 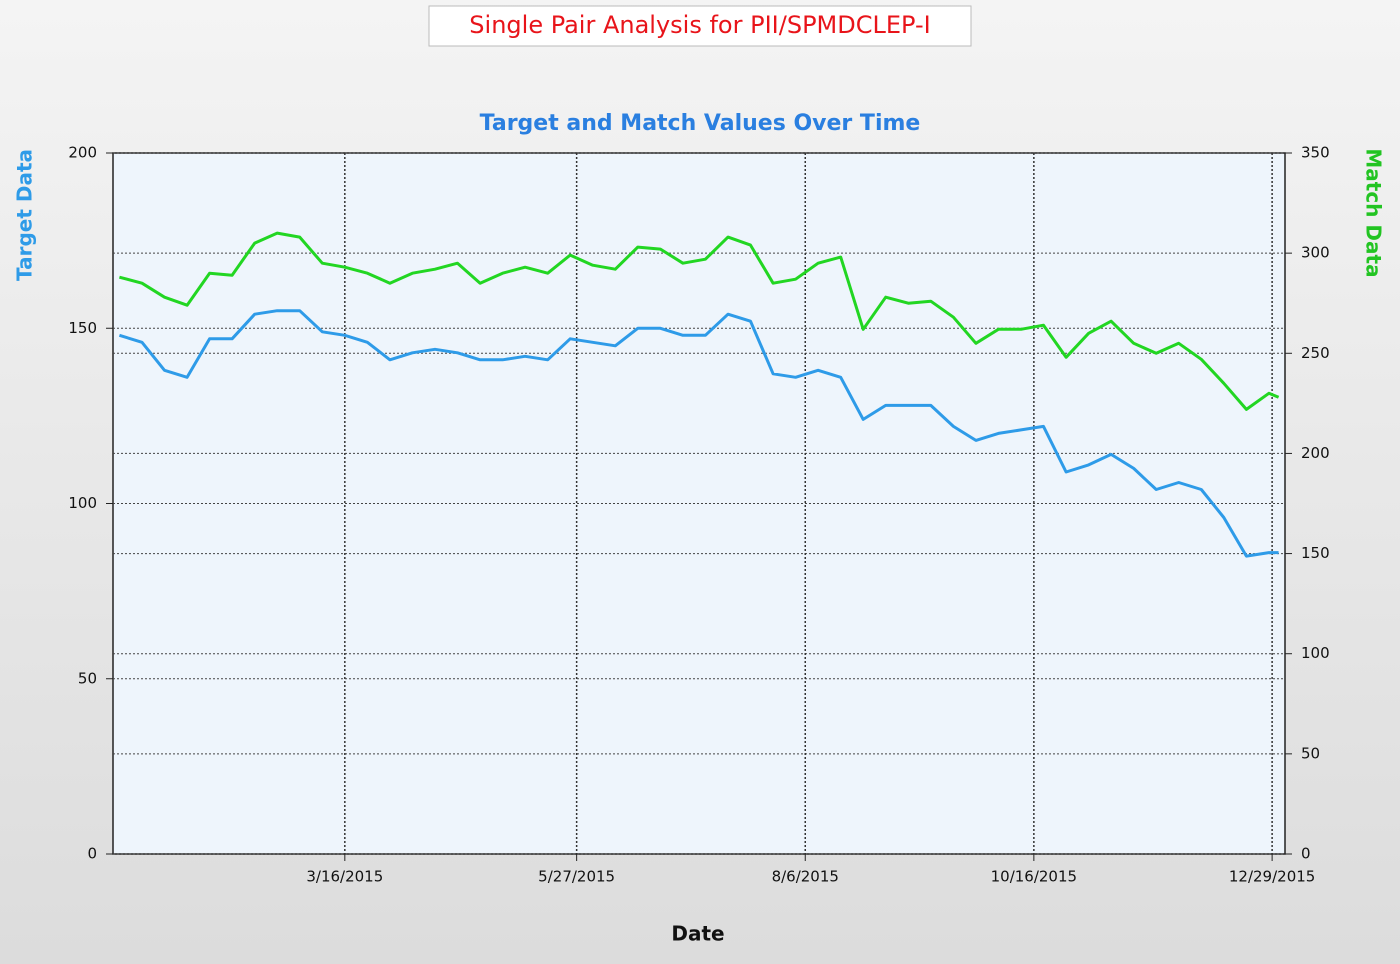 What do you see at coordinates (344, 877) in the screenshot?
I see `x-tick-label: 3/16/2015` at bounding box center [344, 877].